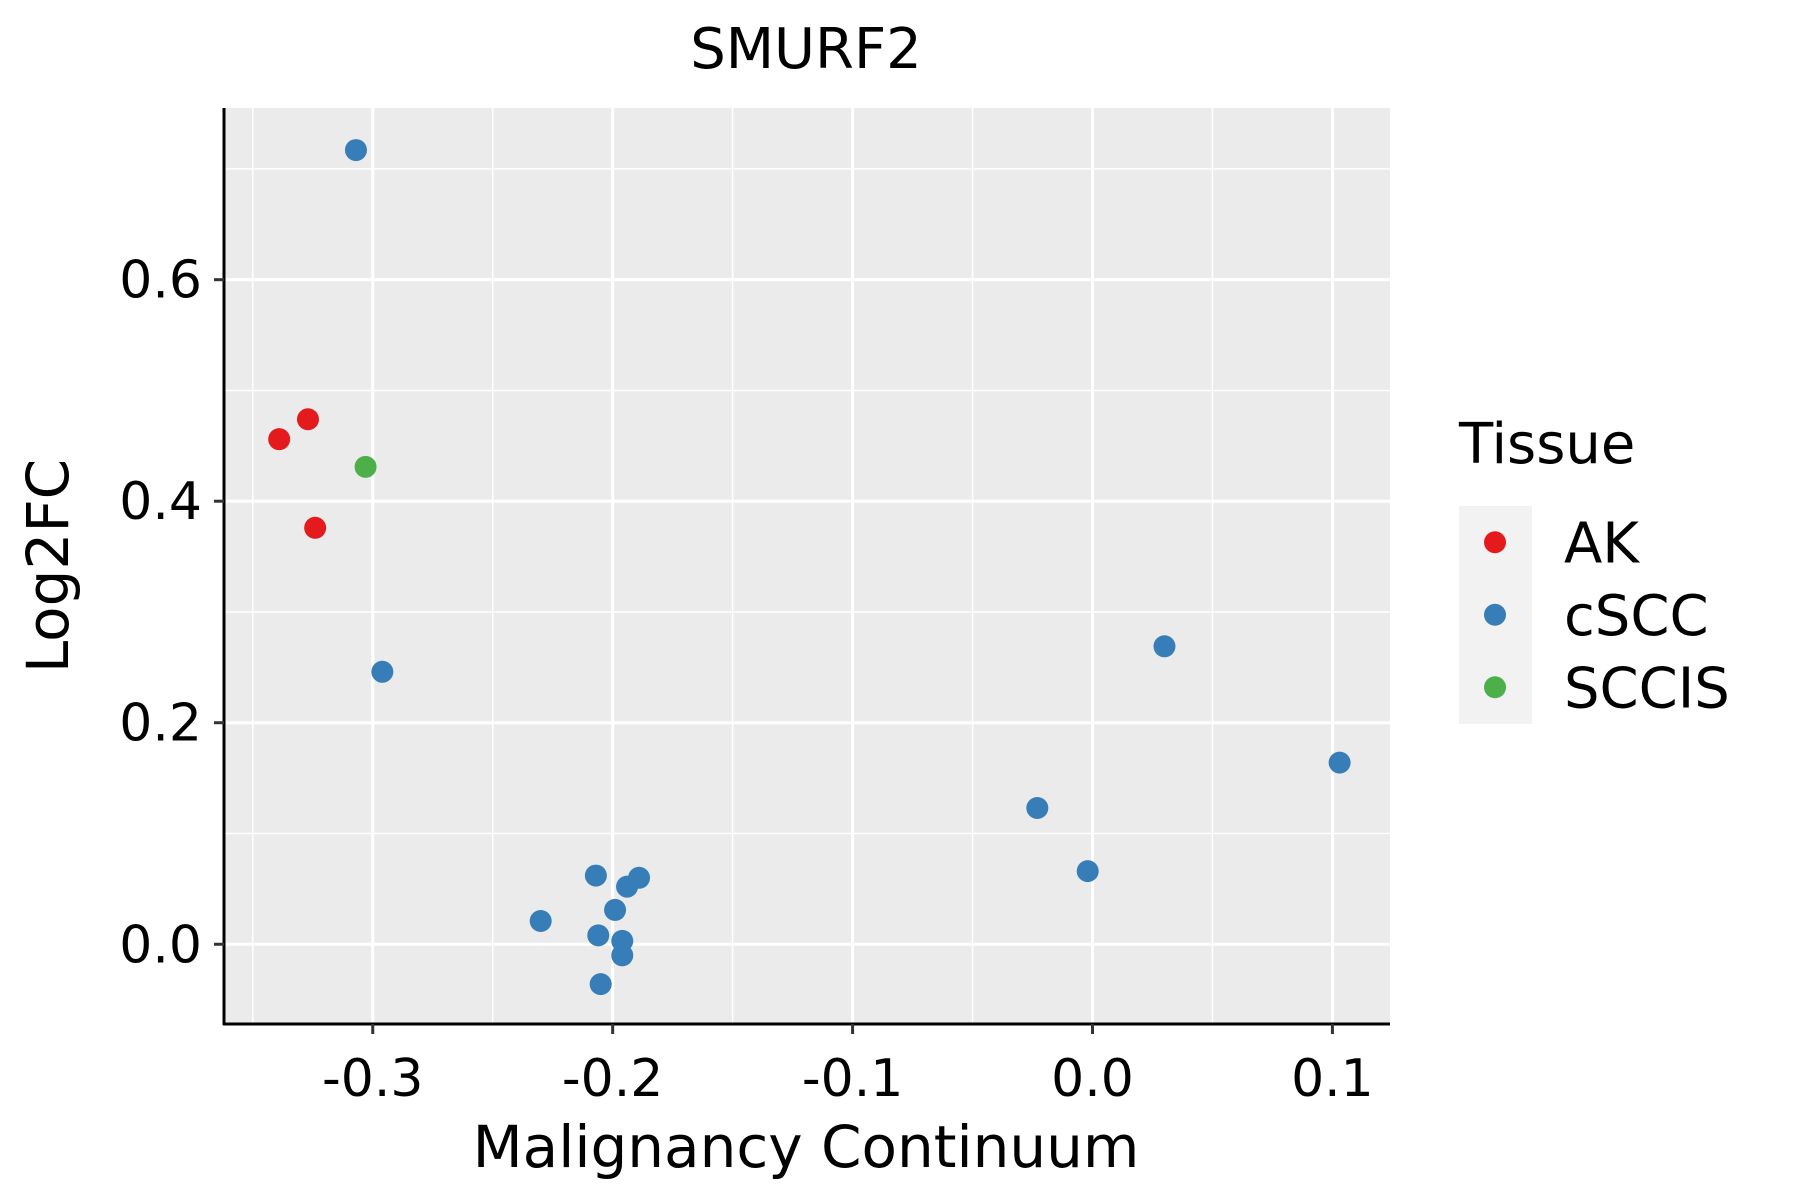 The height and width of the screenshot is (1200, 1800). I want to click on x-tick-label: -0.1, so click(852, 1079).